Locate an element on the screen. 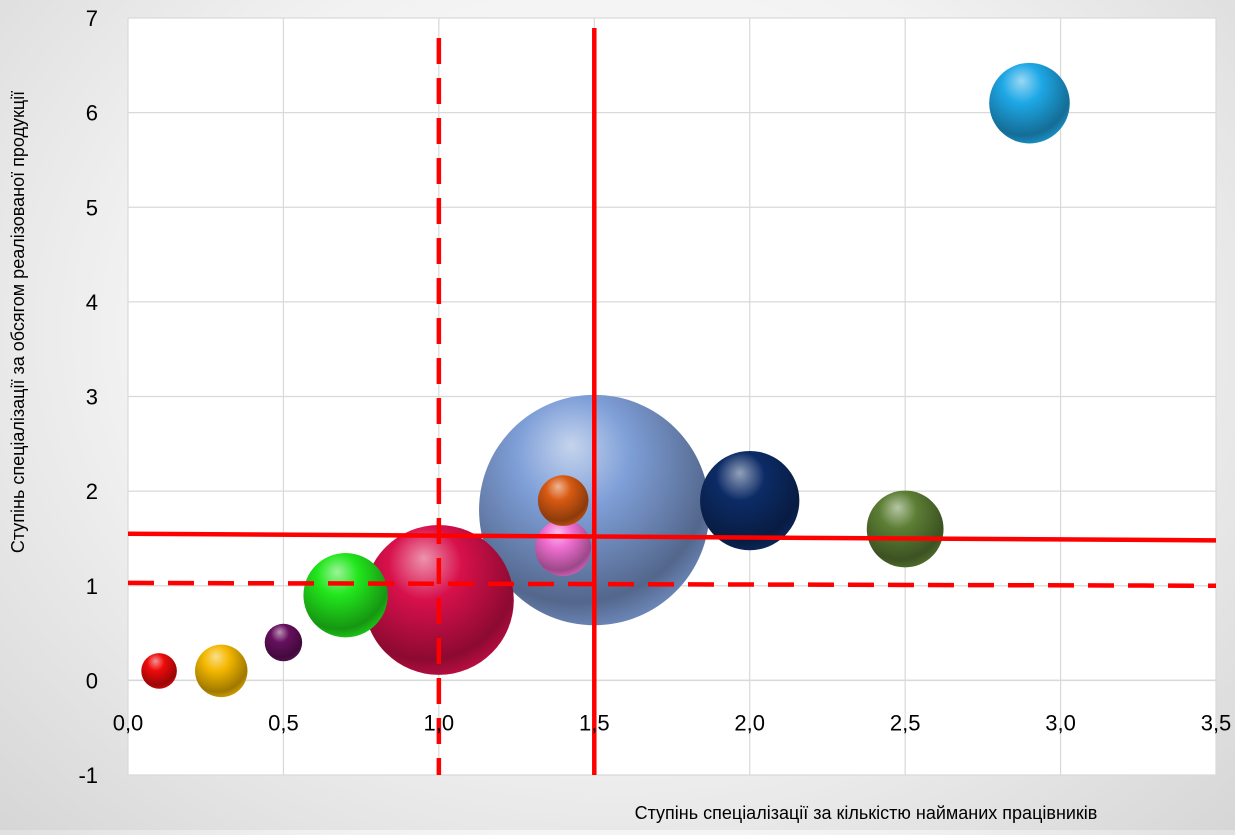  y-tick-label: 3 is located at coordinates (92, 397).